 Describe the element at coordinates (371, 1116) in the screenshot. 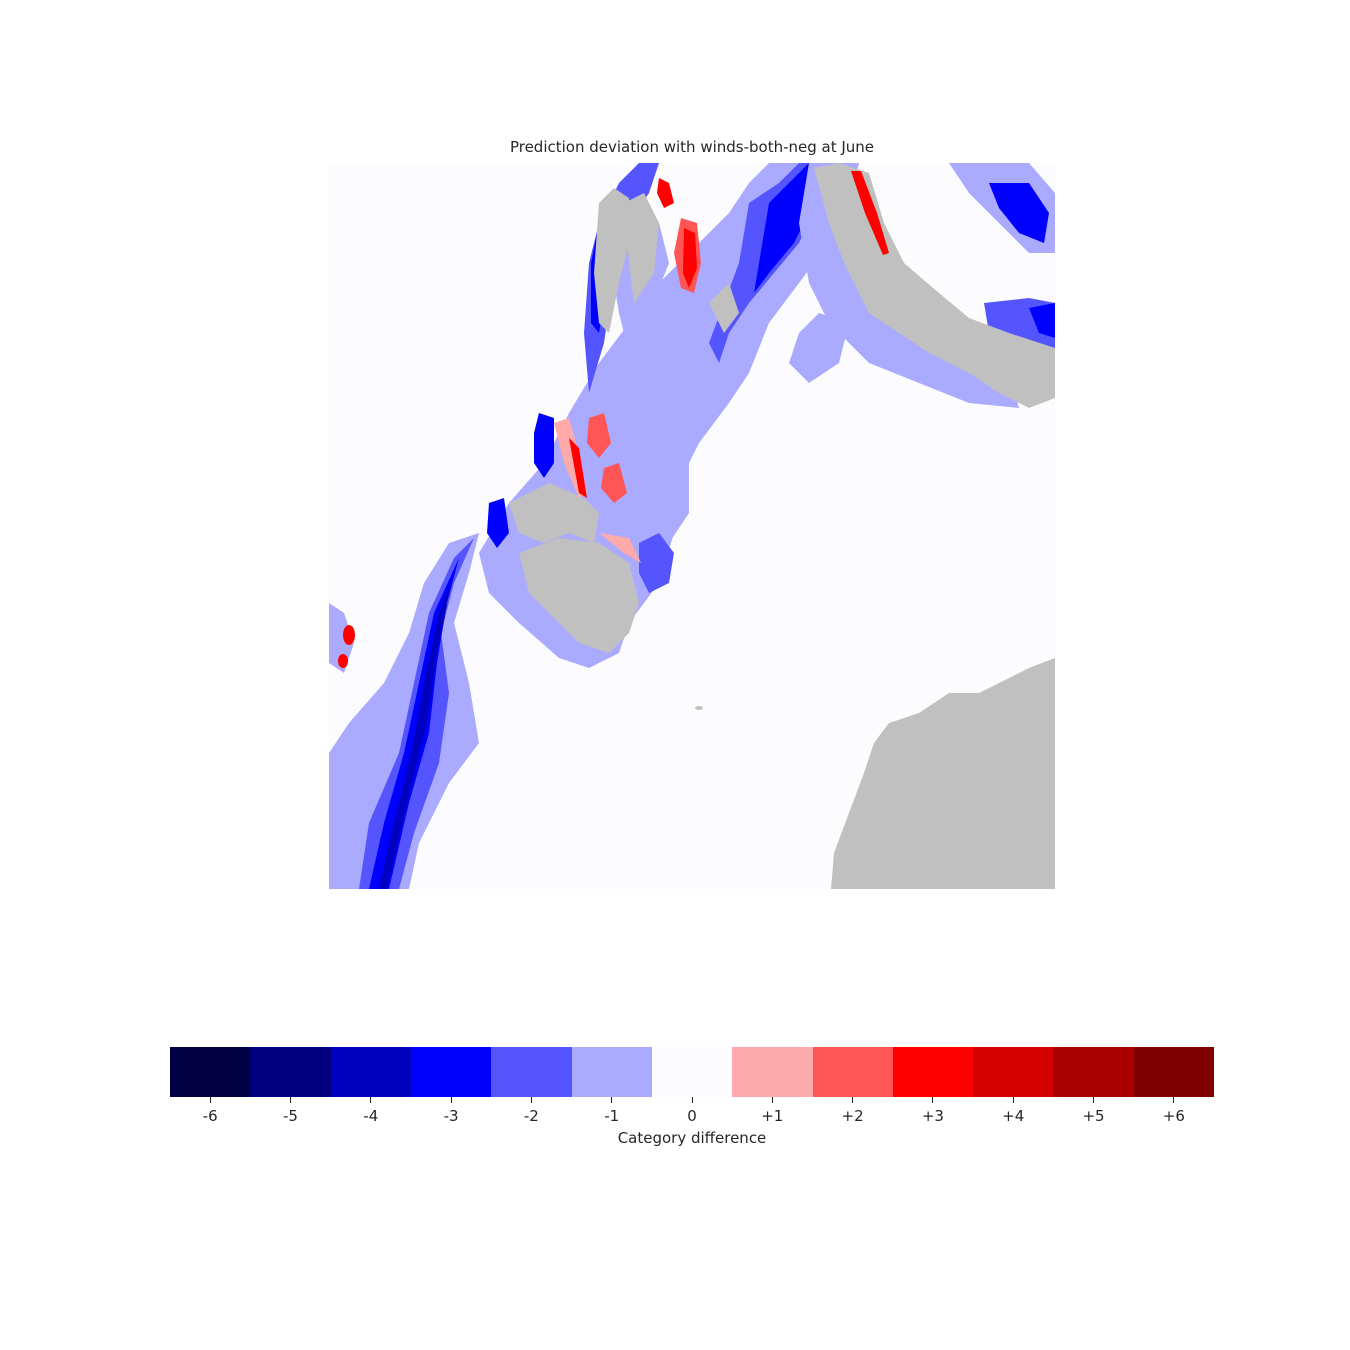

I see `colorbar-tick-label: -4` at that location.